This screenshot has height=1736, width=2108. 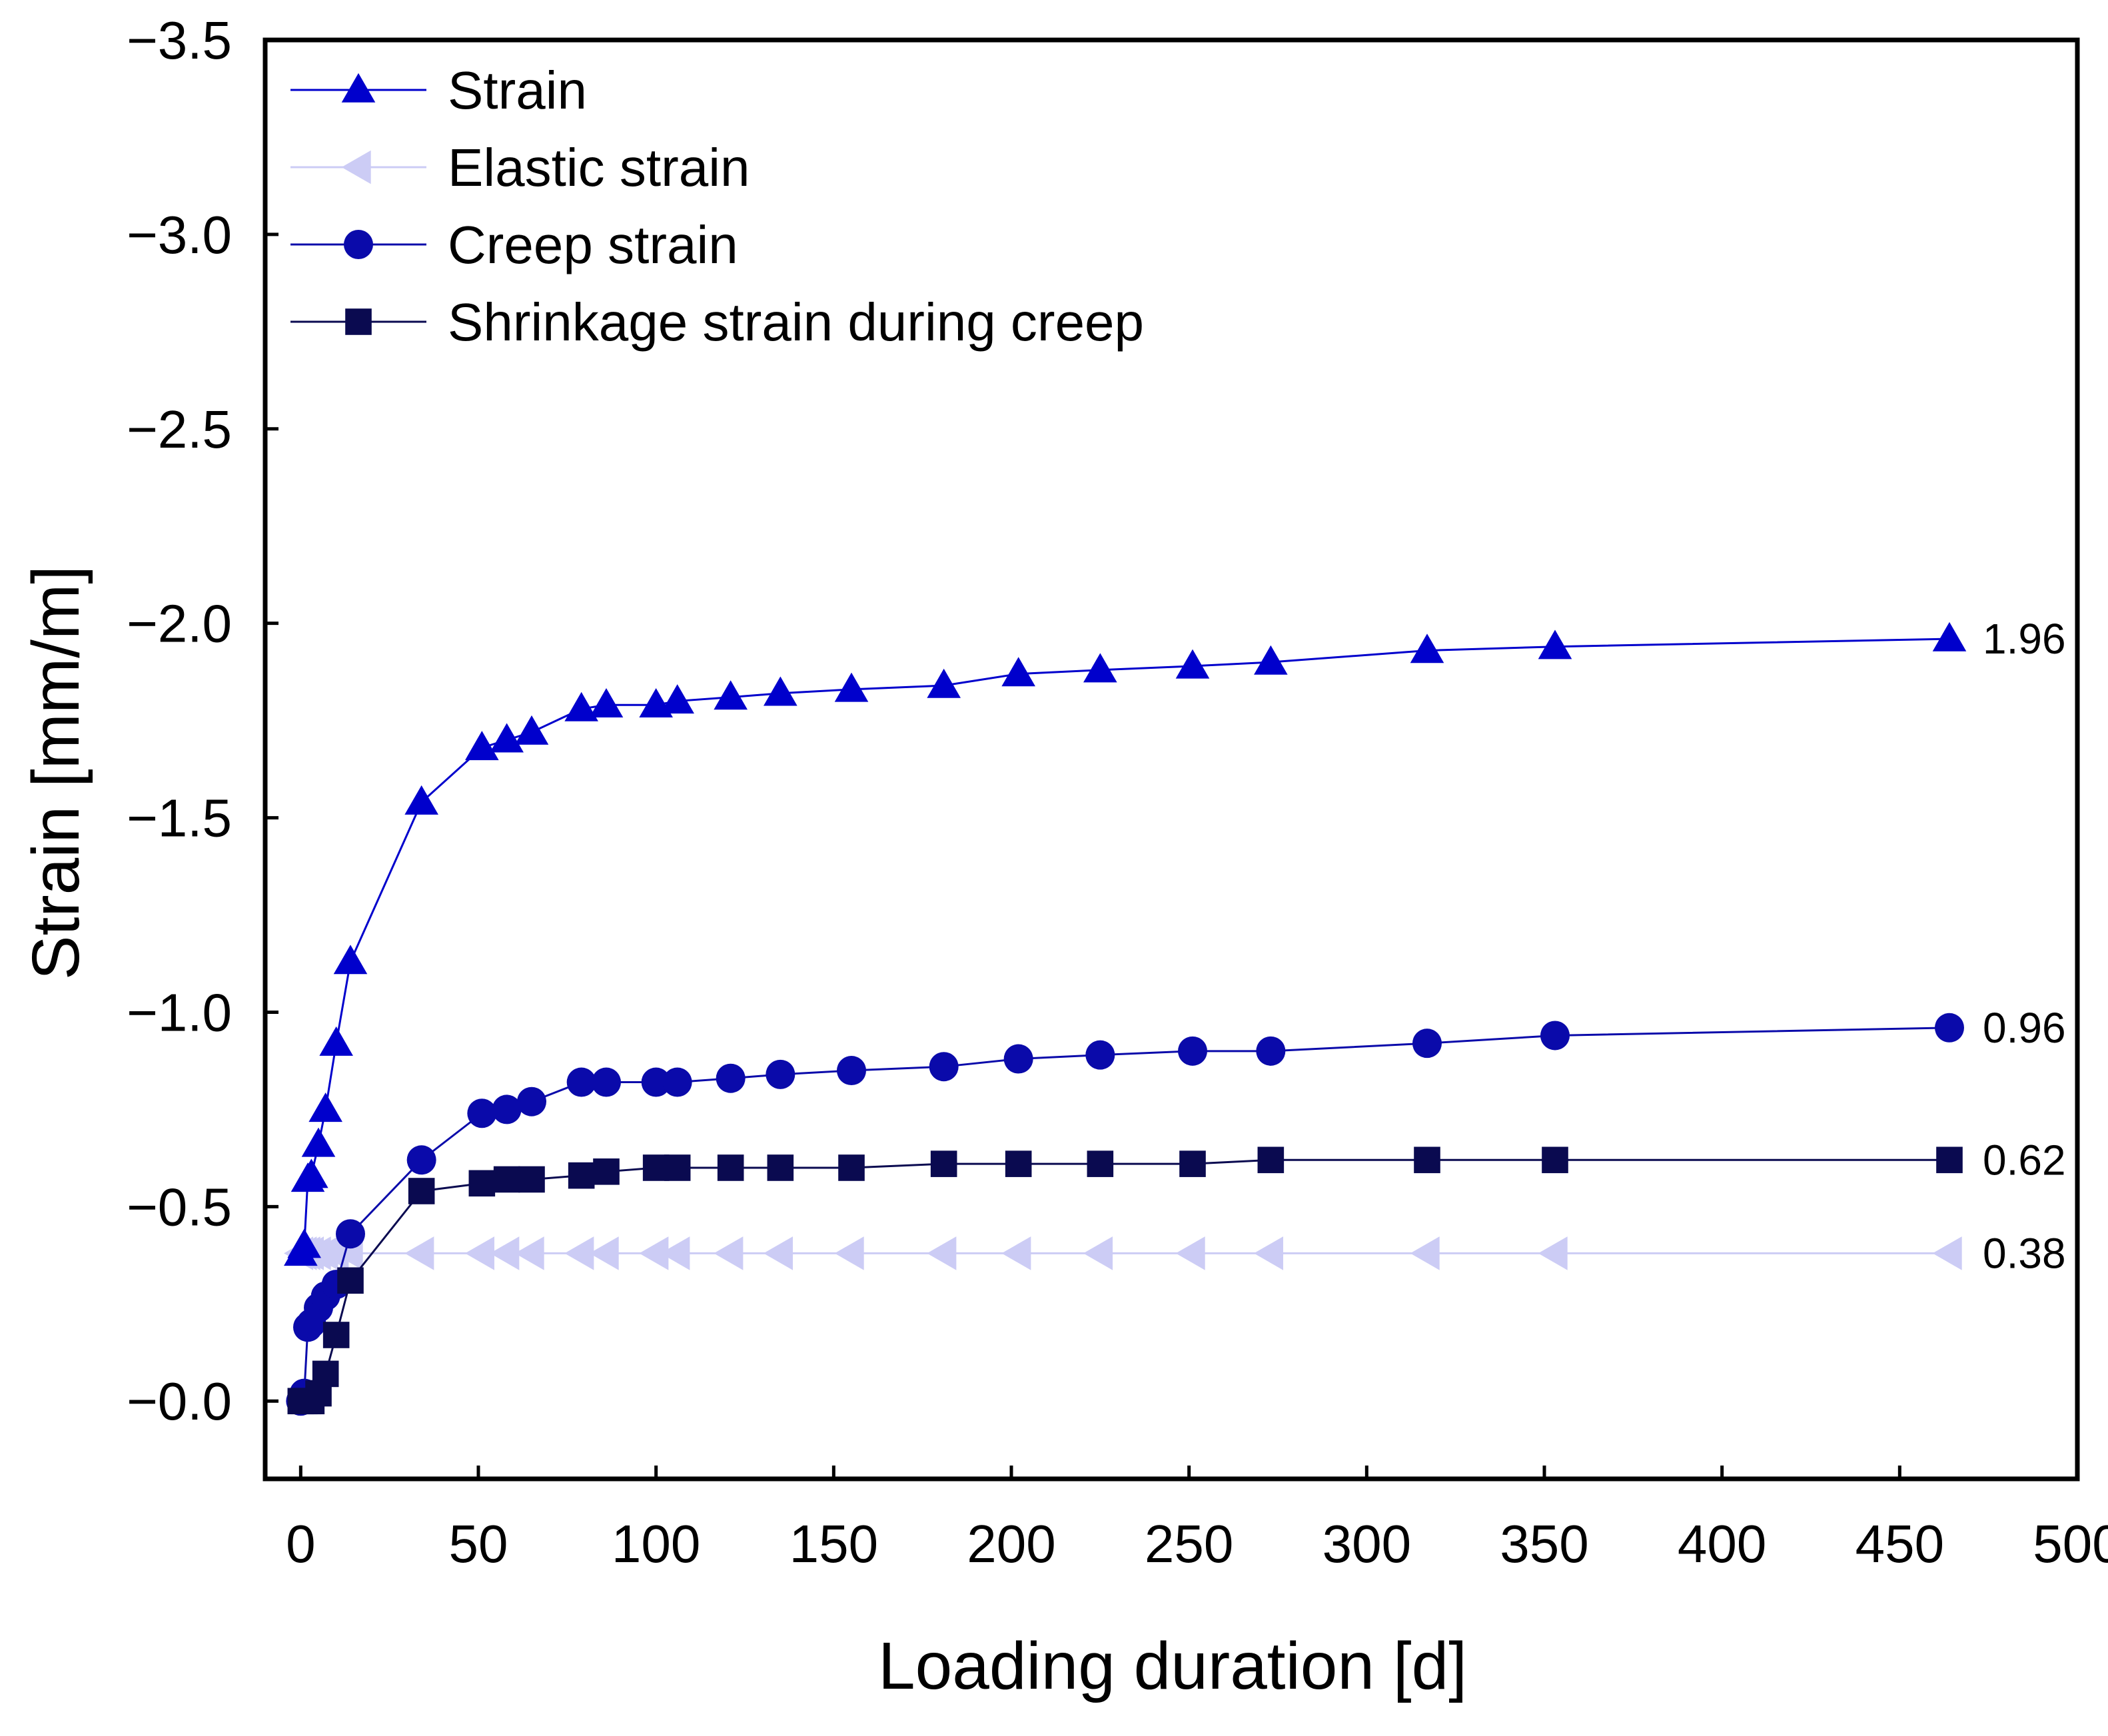 What do you see at coordinates (56, 773) in the screenshot?
I see `y-axis-title: Strain [mm/m]` at bounding box center [56, 773].